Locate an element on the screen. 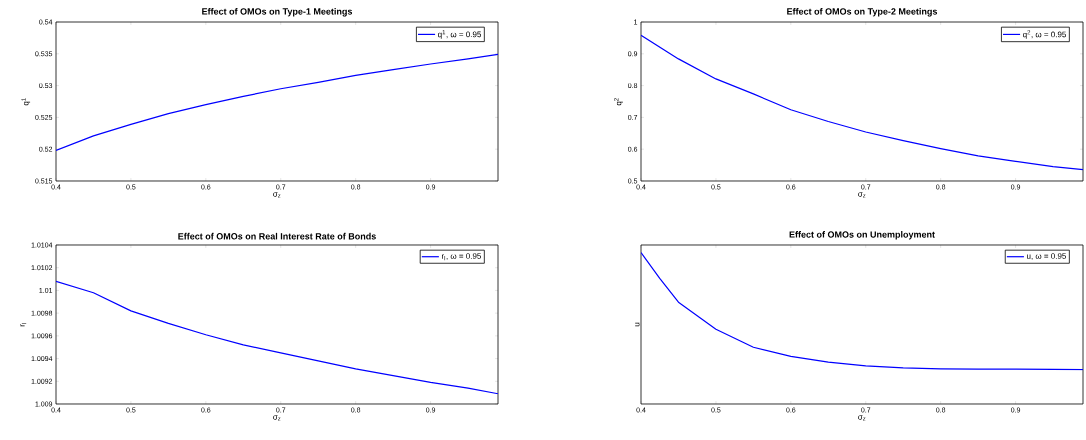 Image resolution: width=1086 pixels, height=440 pixels. chart-title: Effect of OMOs on Type-2 Meetings is located at coordinates (862, 12).